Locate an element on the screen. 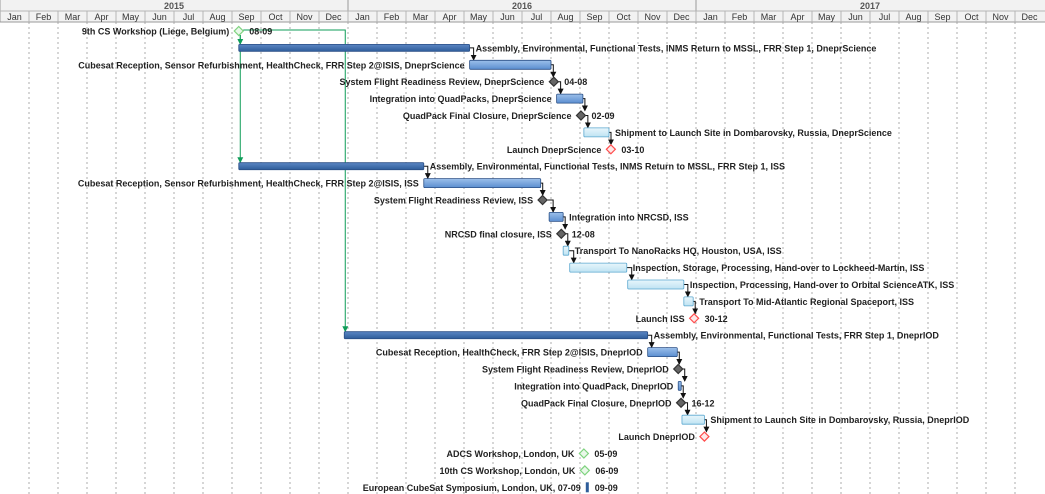  task-row: Launch DneprScience 03-10 is located at coordinates (575, 149).